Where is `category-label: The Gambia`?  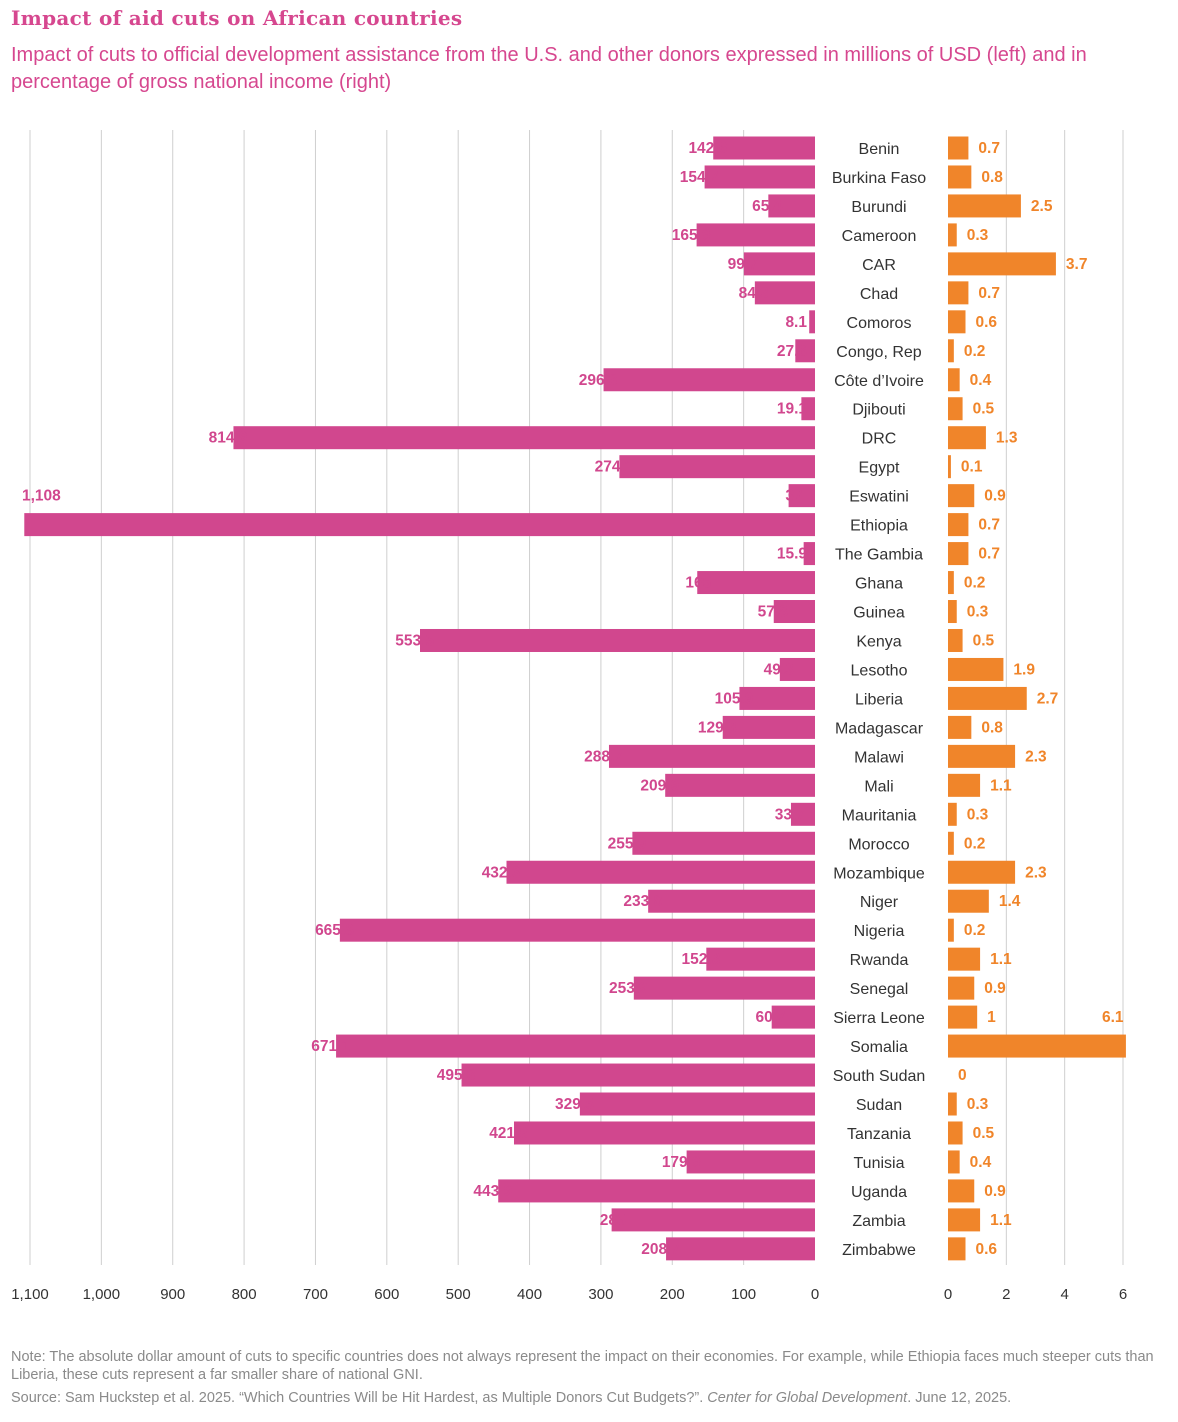
category-label: The Gambia is located at coordinates (879, 555).